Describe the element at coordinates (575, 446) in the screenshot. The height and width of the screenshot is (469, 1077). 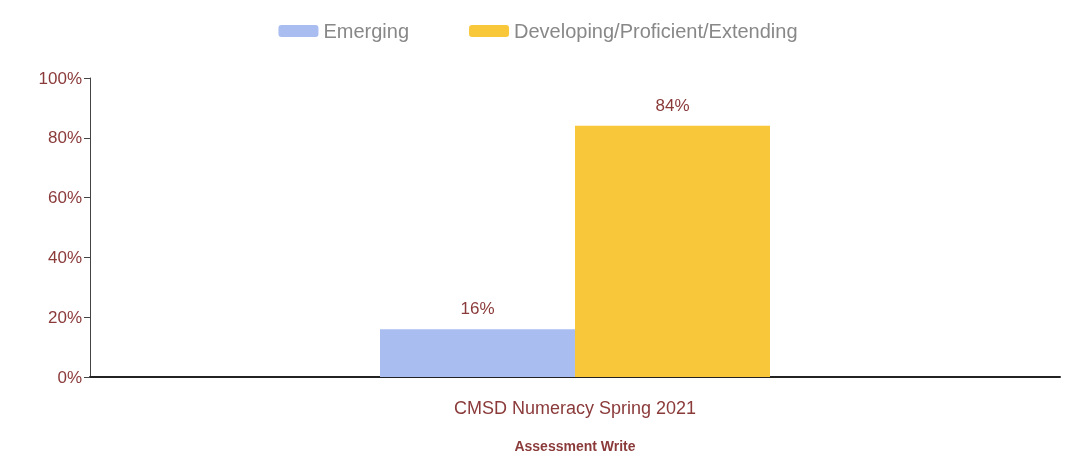
I see `x-axis-title: Assessment Write` at that location.